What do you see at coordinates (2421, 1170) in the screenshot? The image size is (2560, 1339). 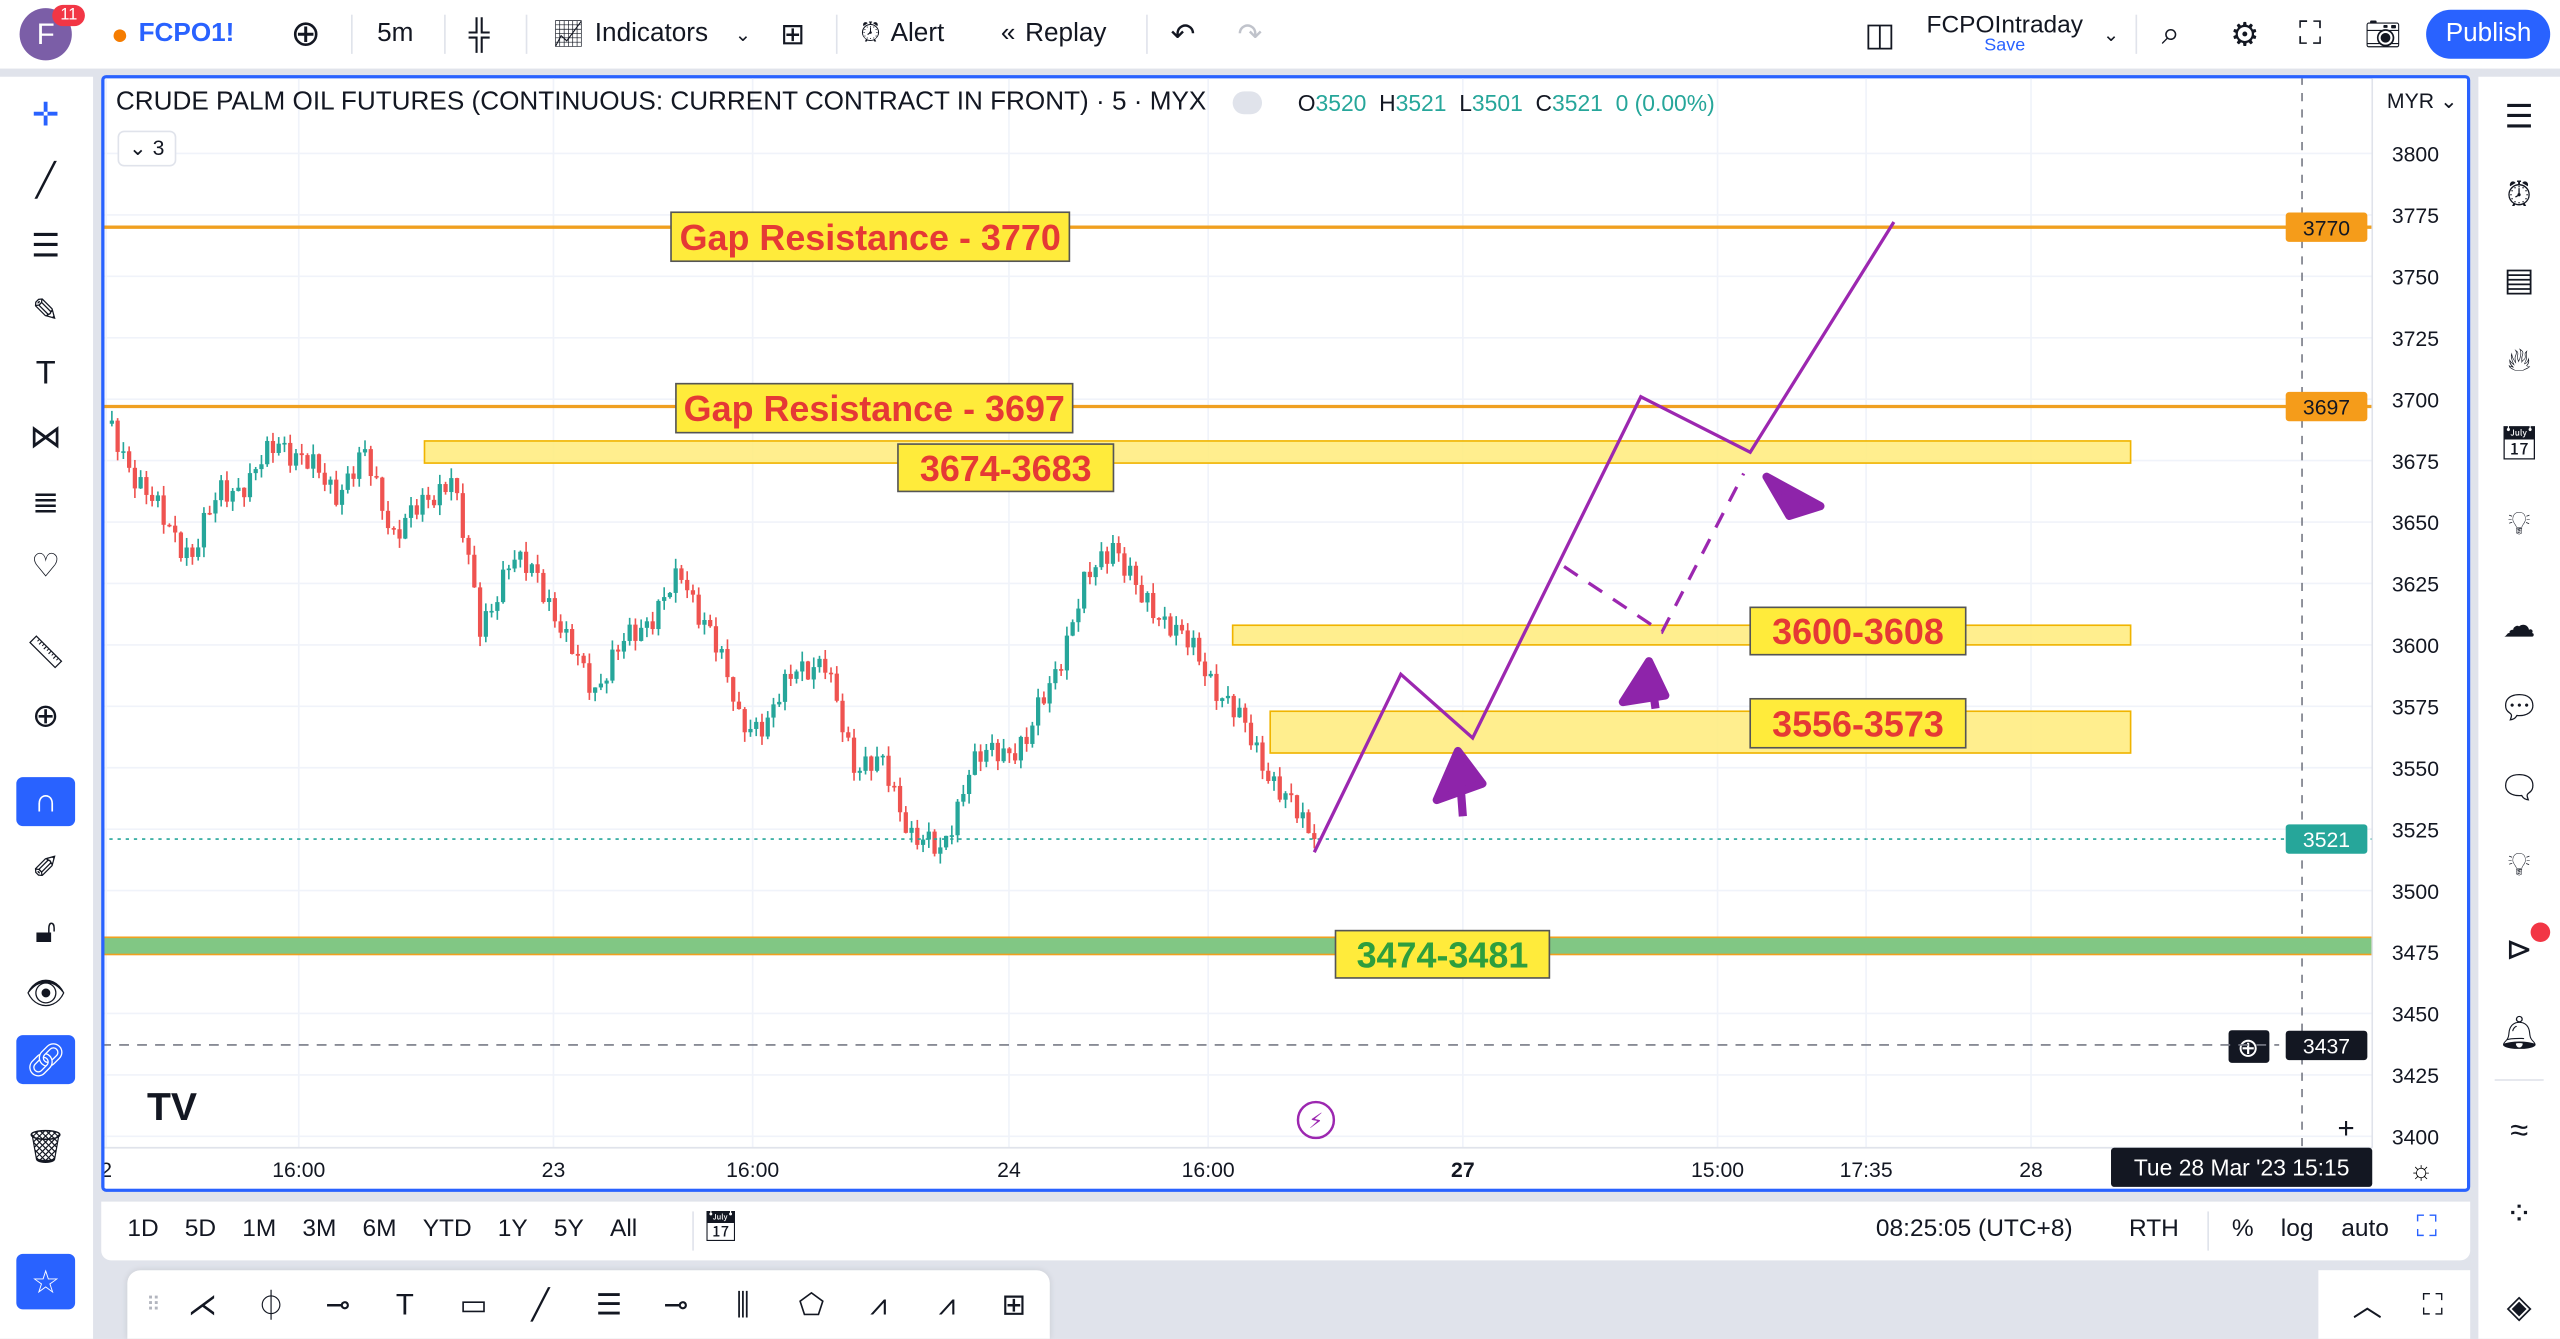 I see `axis-settings-icon: ☼` at bounding box center [2421, 1170].